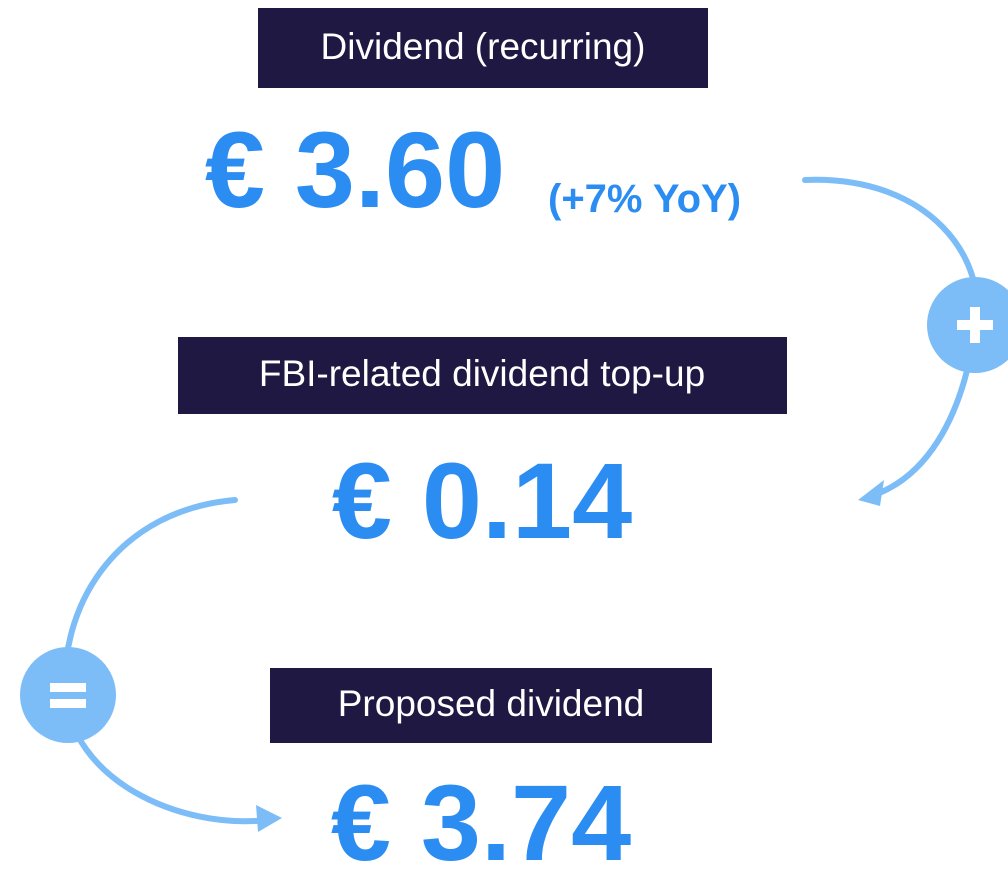 The image size is (1008, 870). What do you see at coordinates (481, 816) in the screenshot?
I see `amount: € 3.74` at bounding box center [481, 816].